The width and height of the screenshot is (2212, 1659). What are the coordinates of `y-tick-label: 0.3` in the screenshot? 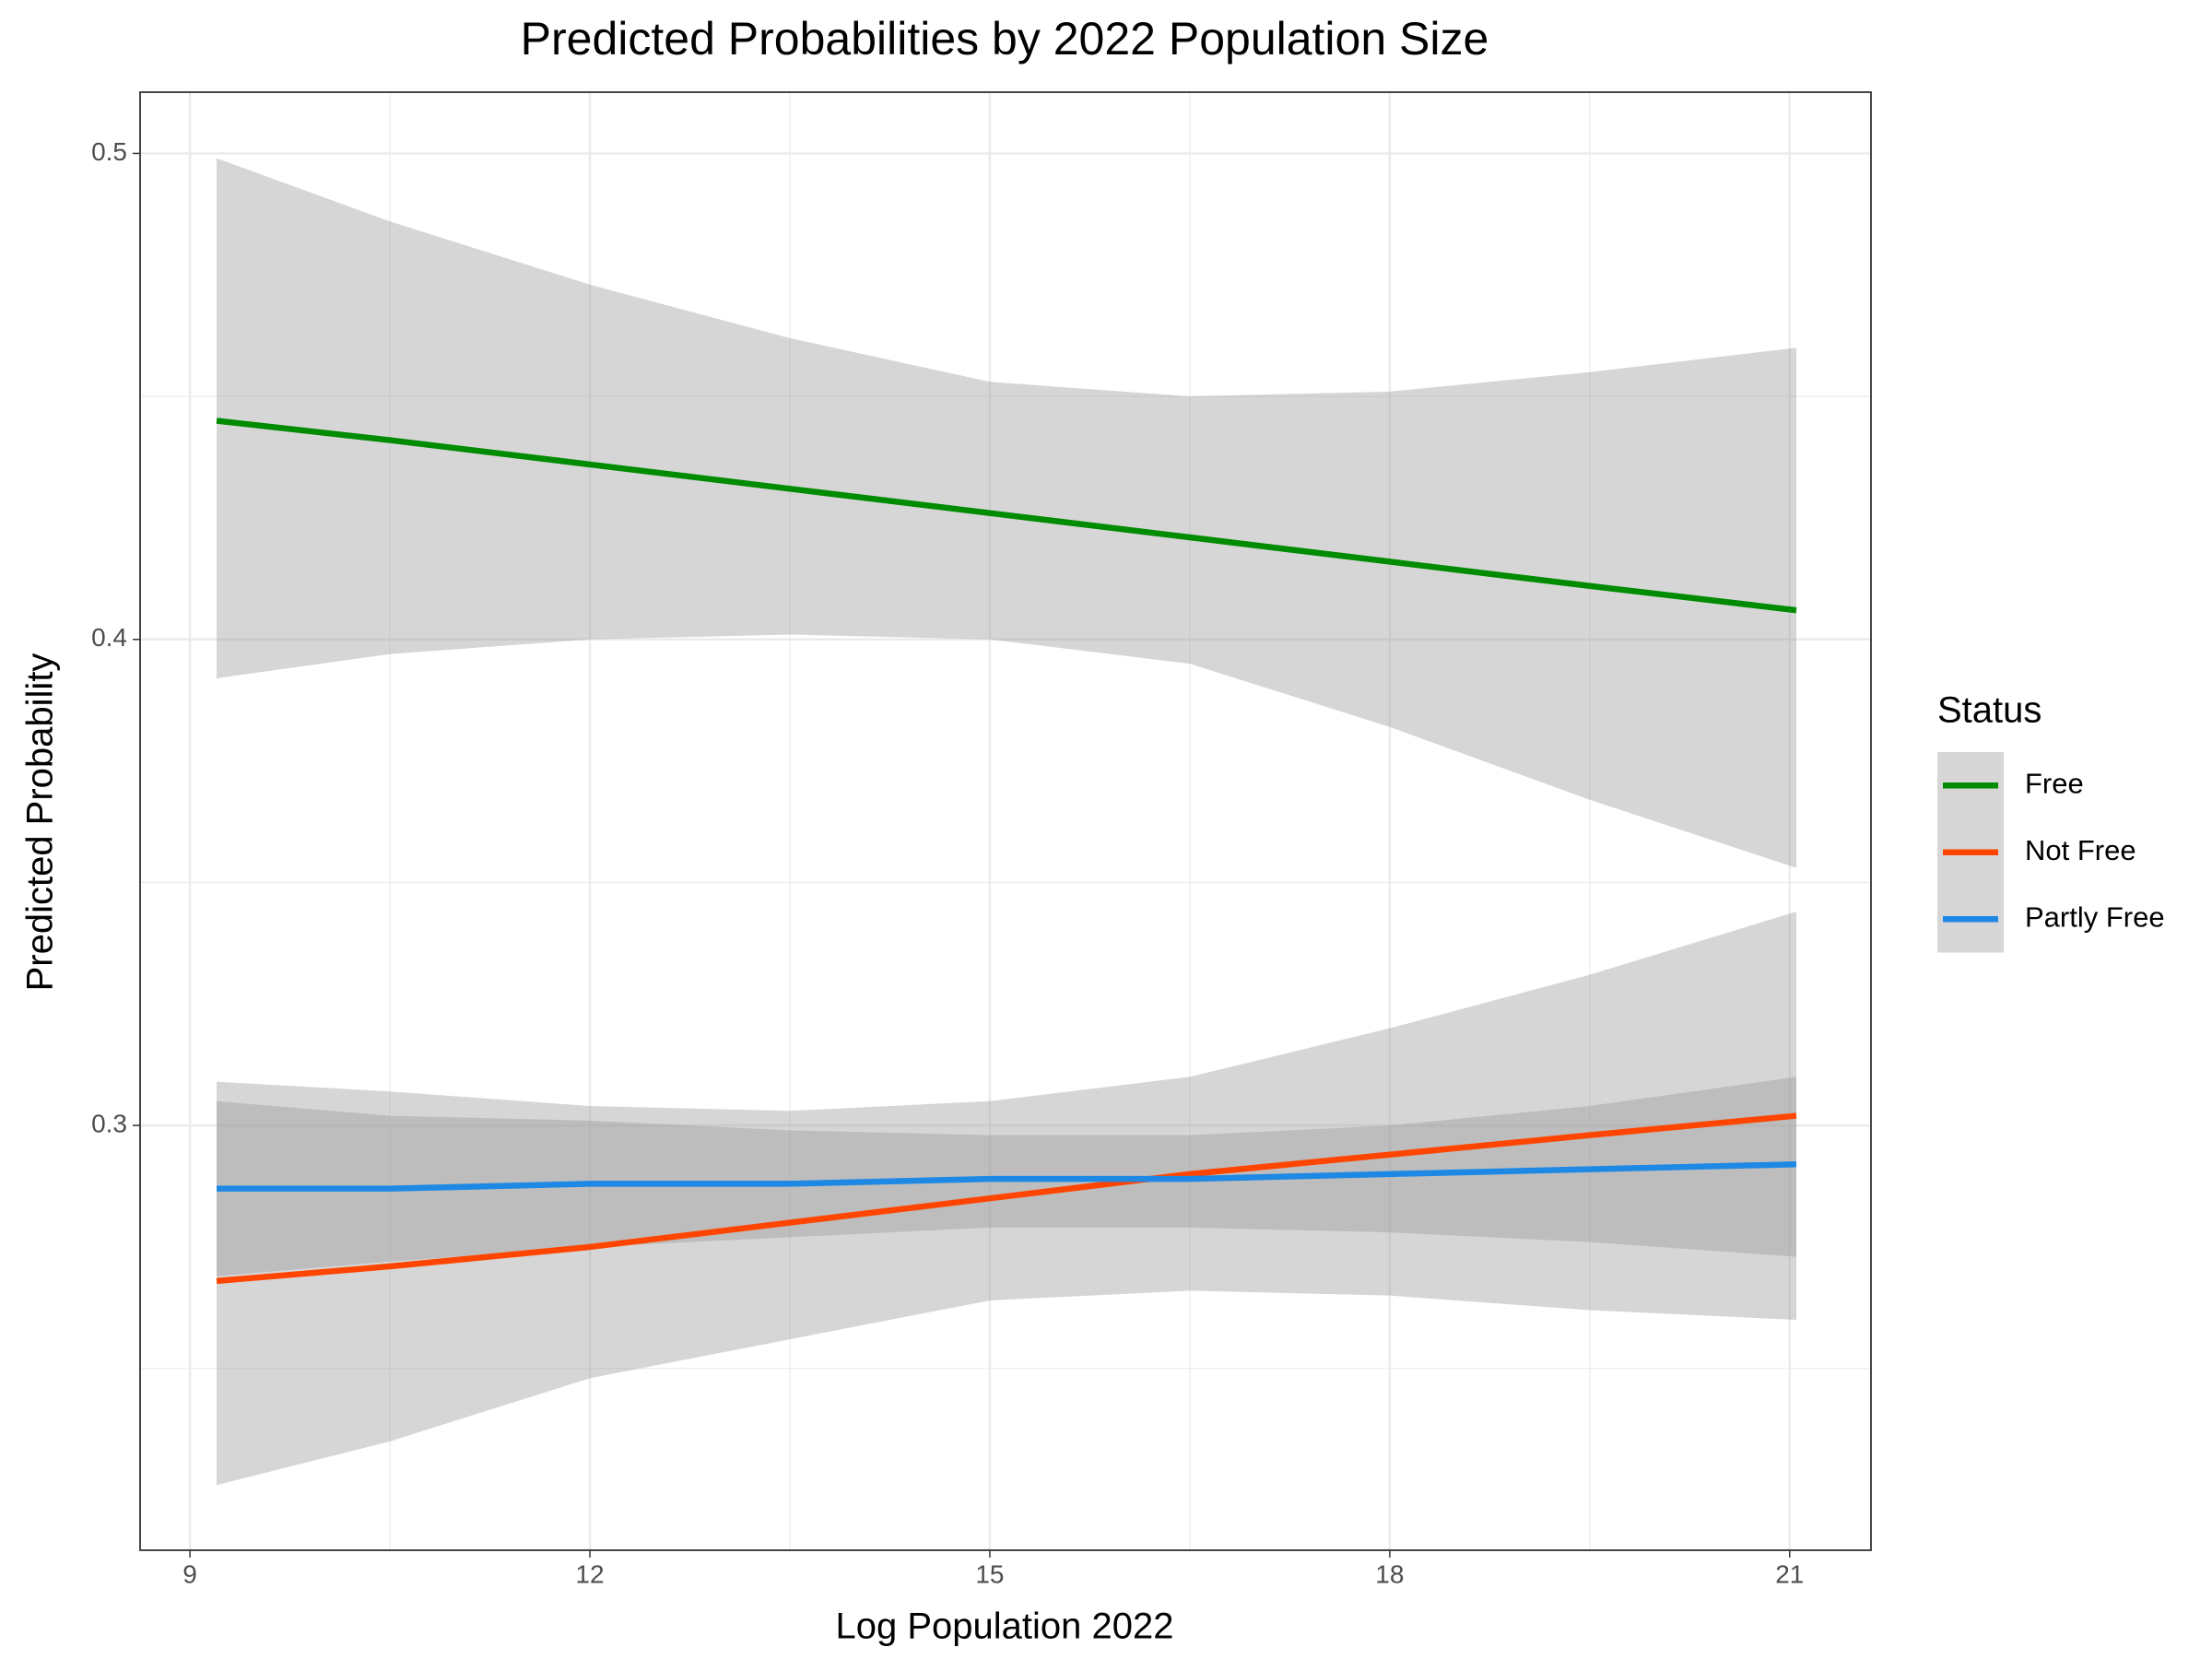 It's located at (109, 1124).